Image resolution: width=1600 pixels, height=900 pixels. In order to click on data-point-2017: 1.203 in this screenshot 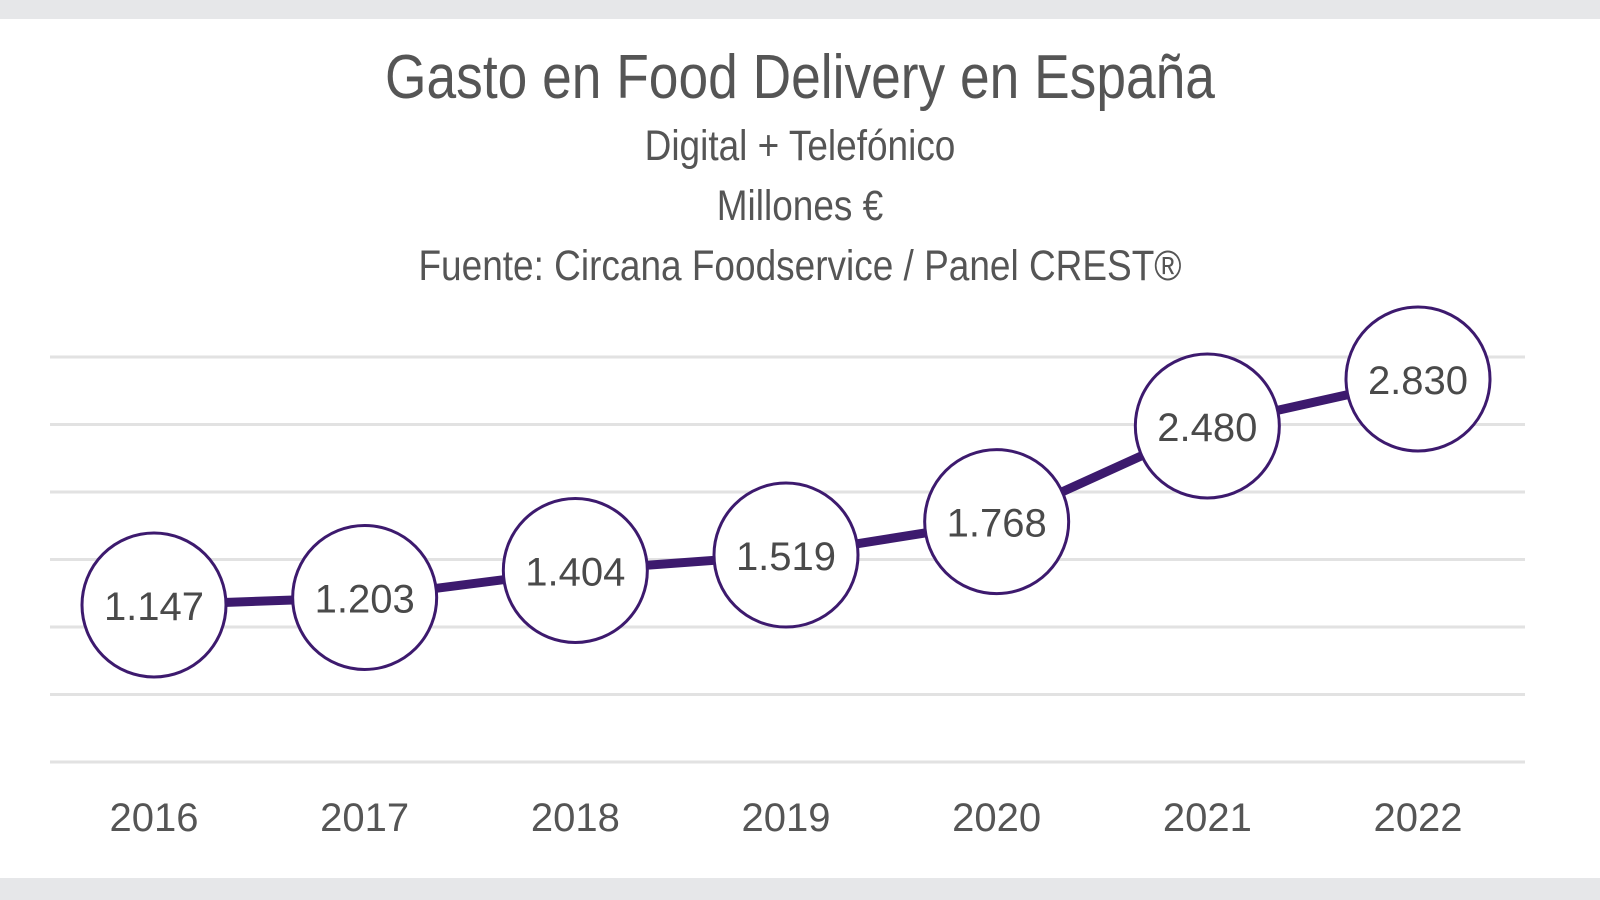, I will do `click(365, 597)`.